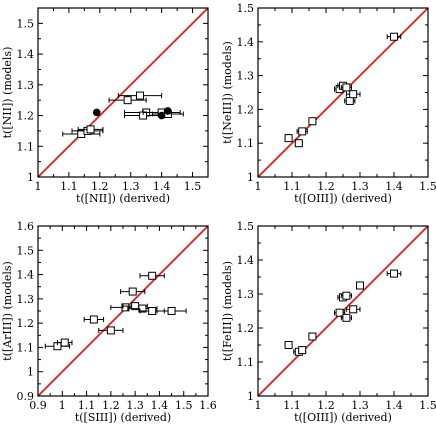 The width and height of the screenshot is (436, 426). What do you see at coordinates (7, 93) in the screenshot?
I see `y-axis-label: t([NII]) (models)` at bounding box center [7, 93].